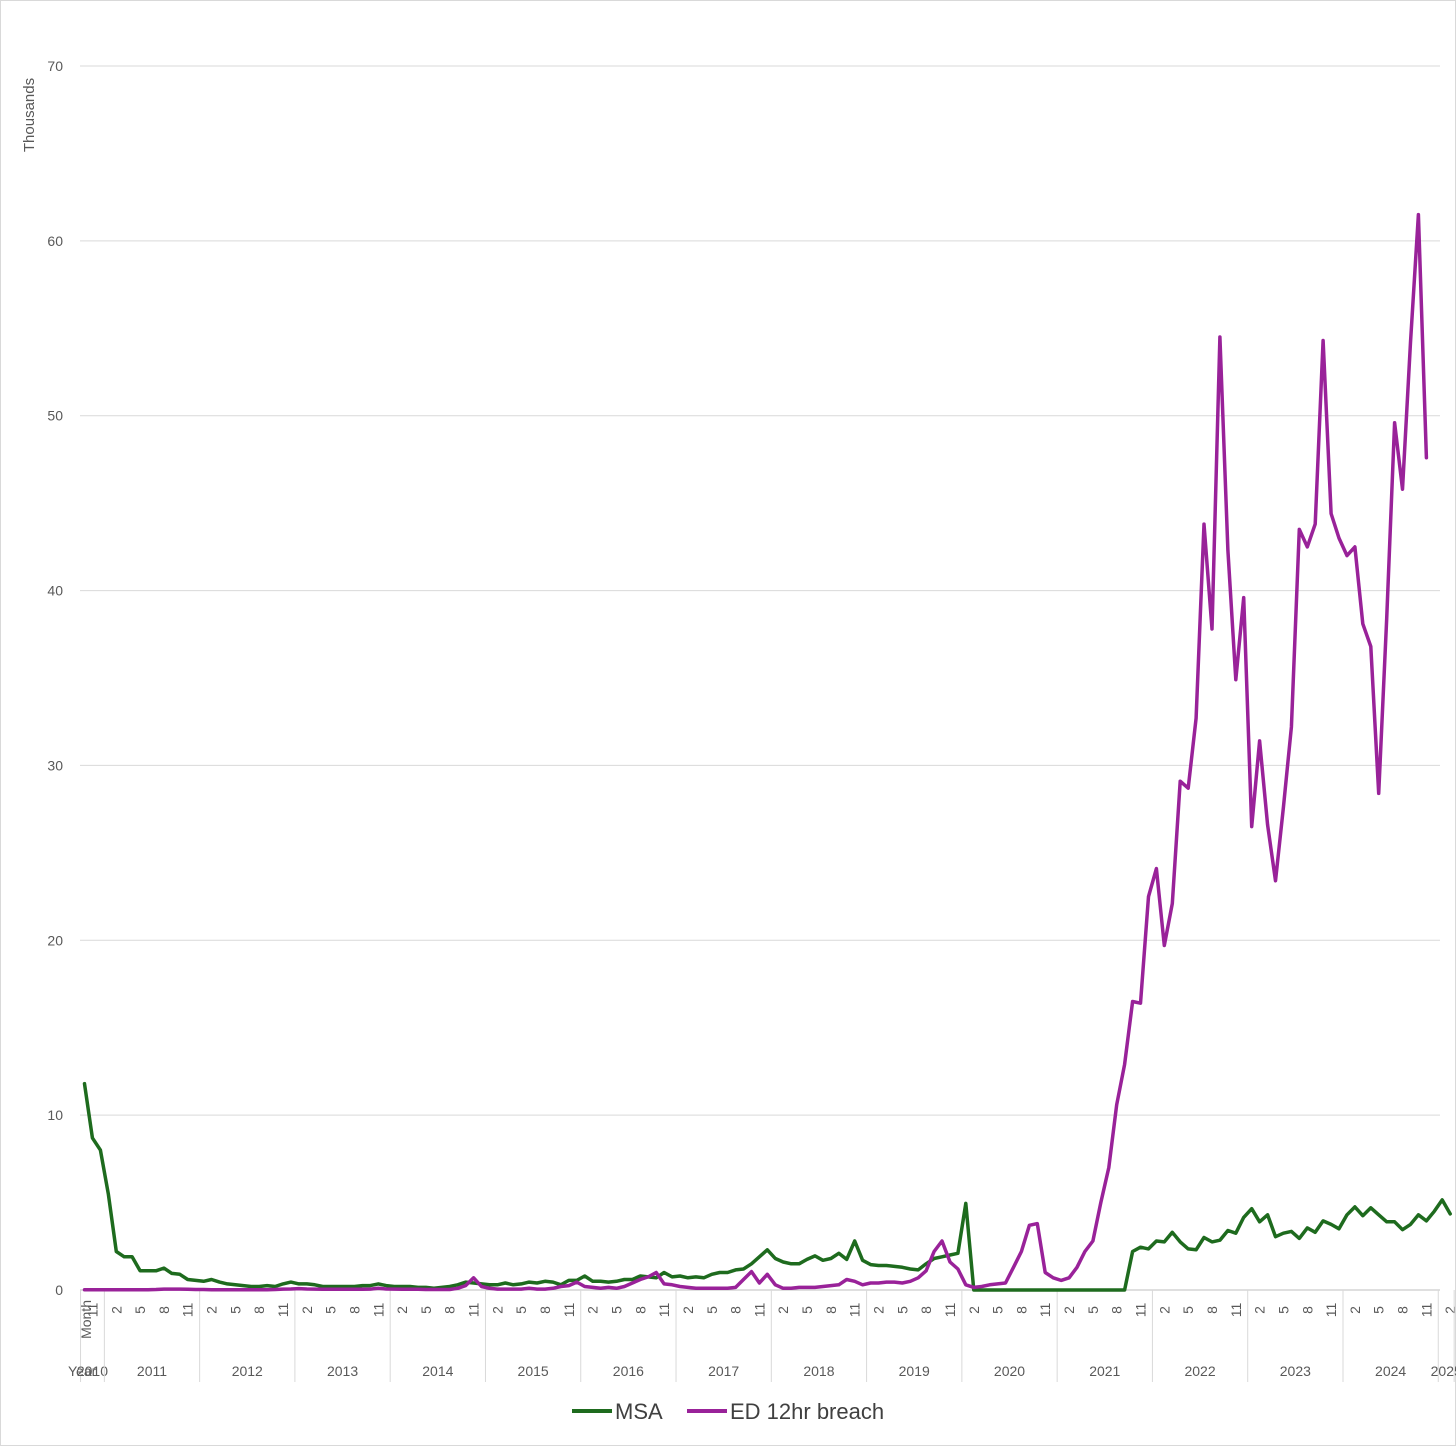  Describe the element at coordinates (342, 1371) in the screenshot. I see `x-year-tick-label: 2013` at that location.